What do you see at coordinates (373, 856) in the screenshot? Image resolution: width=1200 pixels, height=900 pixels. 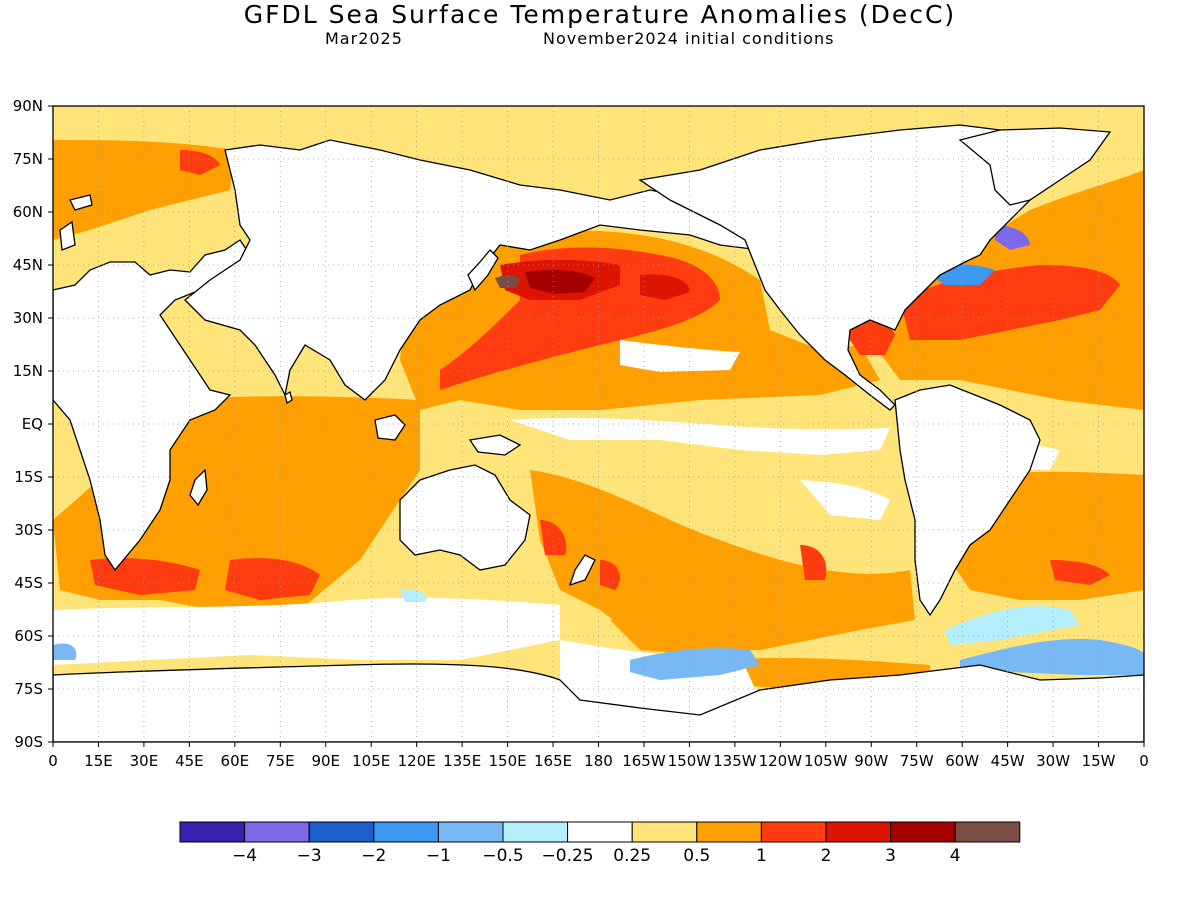 I see `colorbar-tick-label: −2` at bounding box center [373, 856].